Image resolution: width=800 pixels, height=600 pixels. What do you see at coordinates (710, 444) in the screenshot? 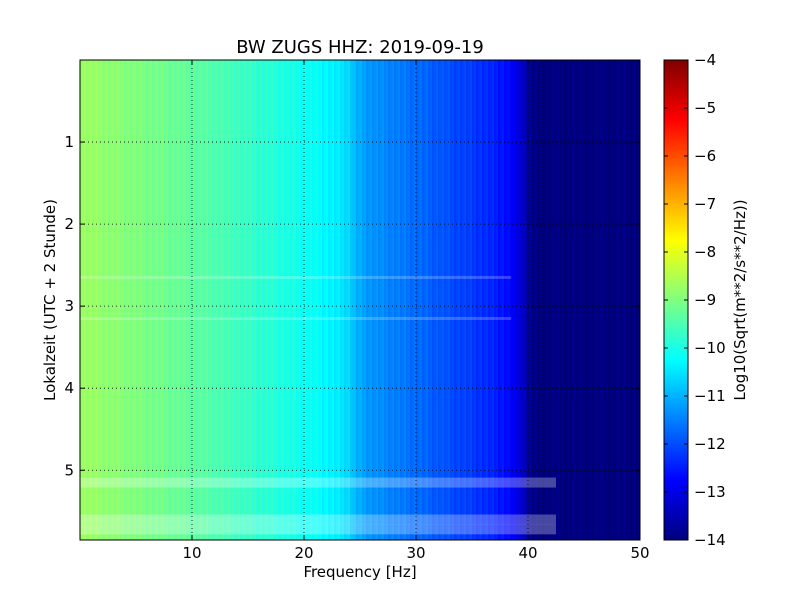
I see `colorbar-tick-label: −12` at bounding box center [710, 444].